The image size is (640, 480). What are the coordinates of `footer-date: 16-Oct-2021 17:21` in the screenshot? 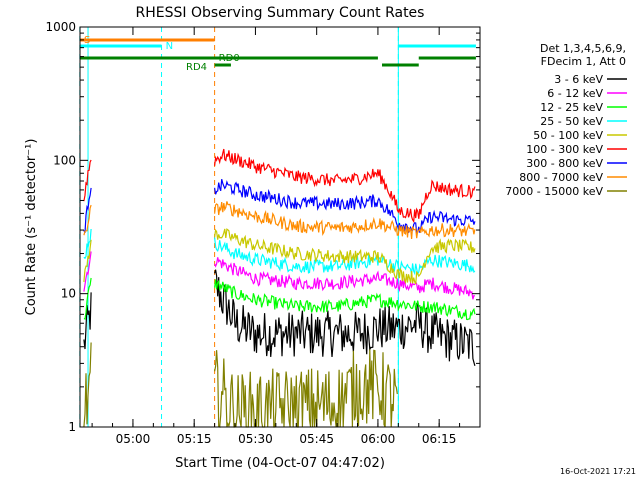 It's located at (598, 471).